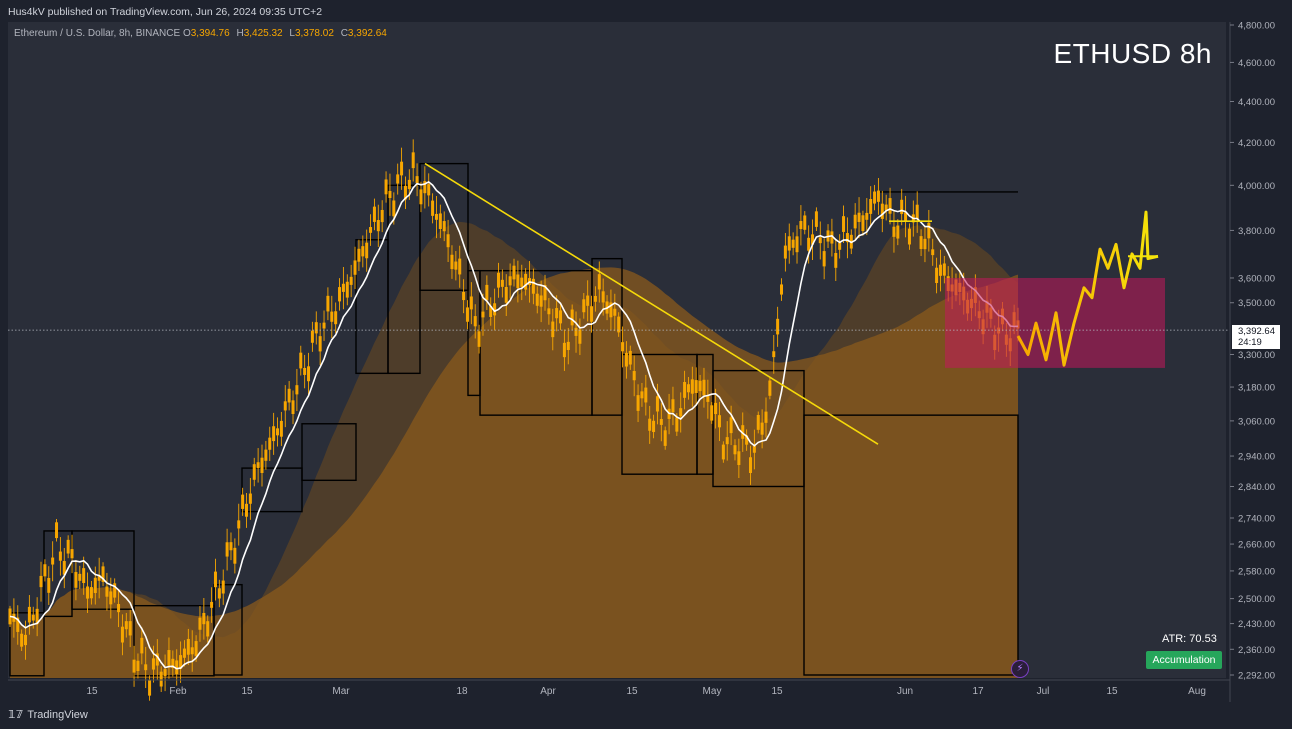  Describe the element at coordinates (1256, 421) in the screenshot. I see `y-tick-label: 3,060.00` at that location.